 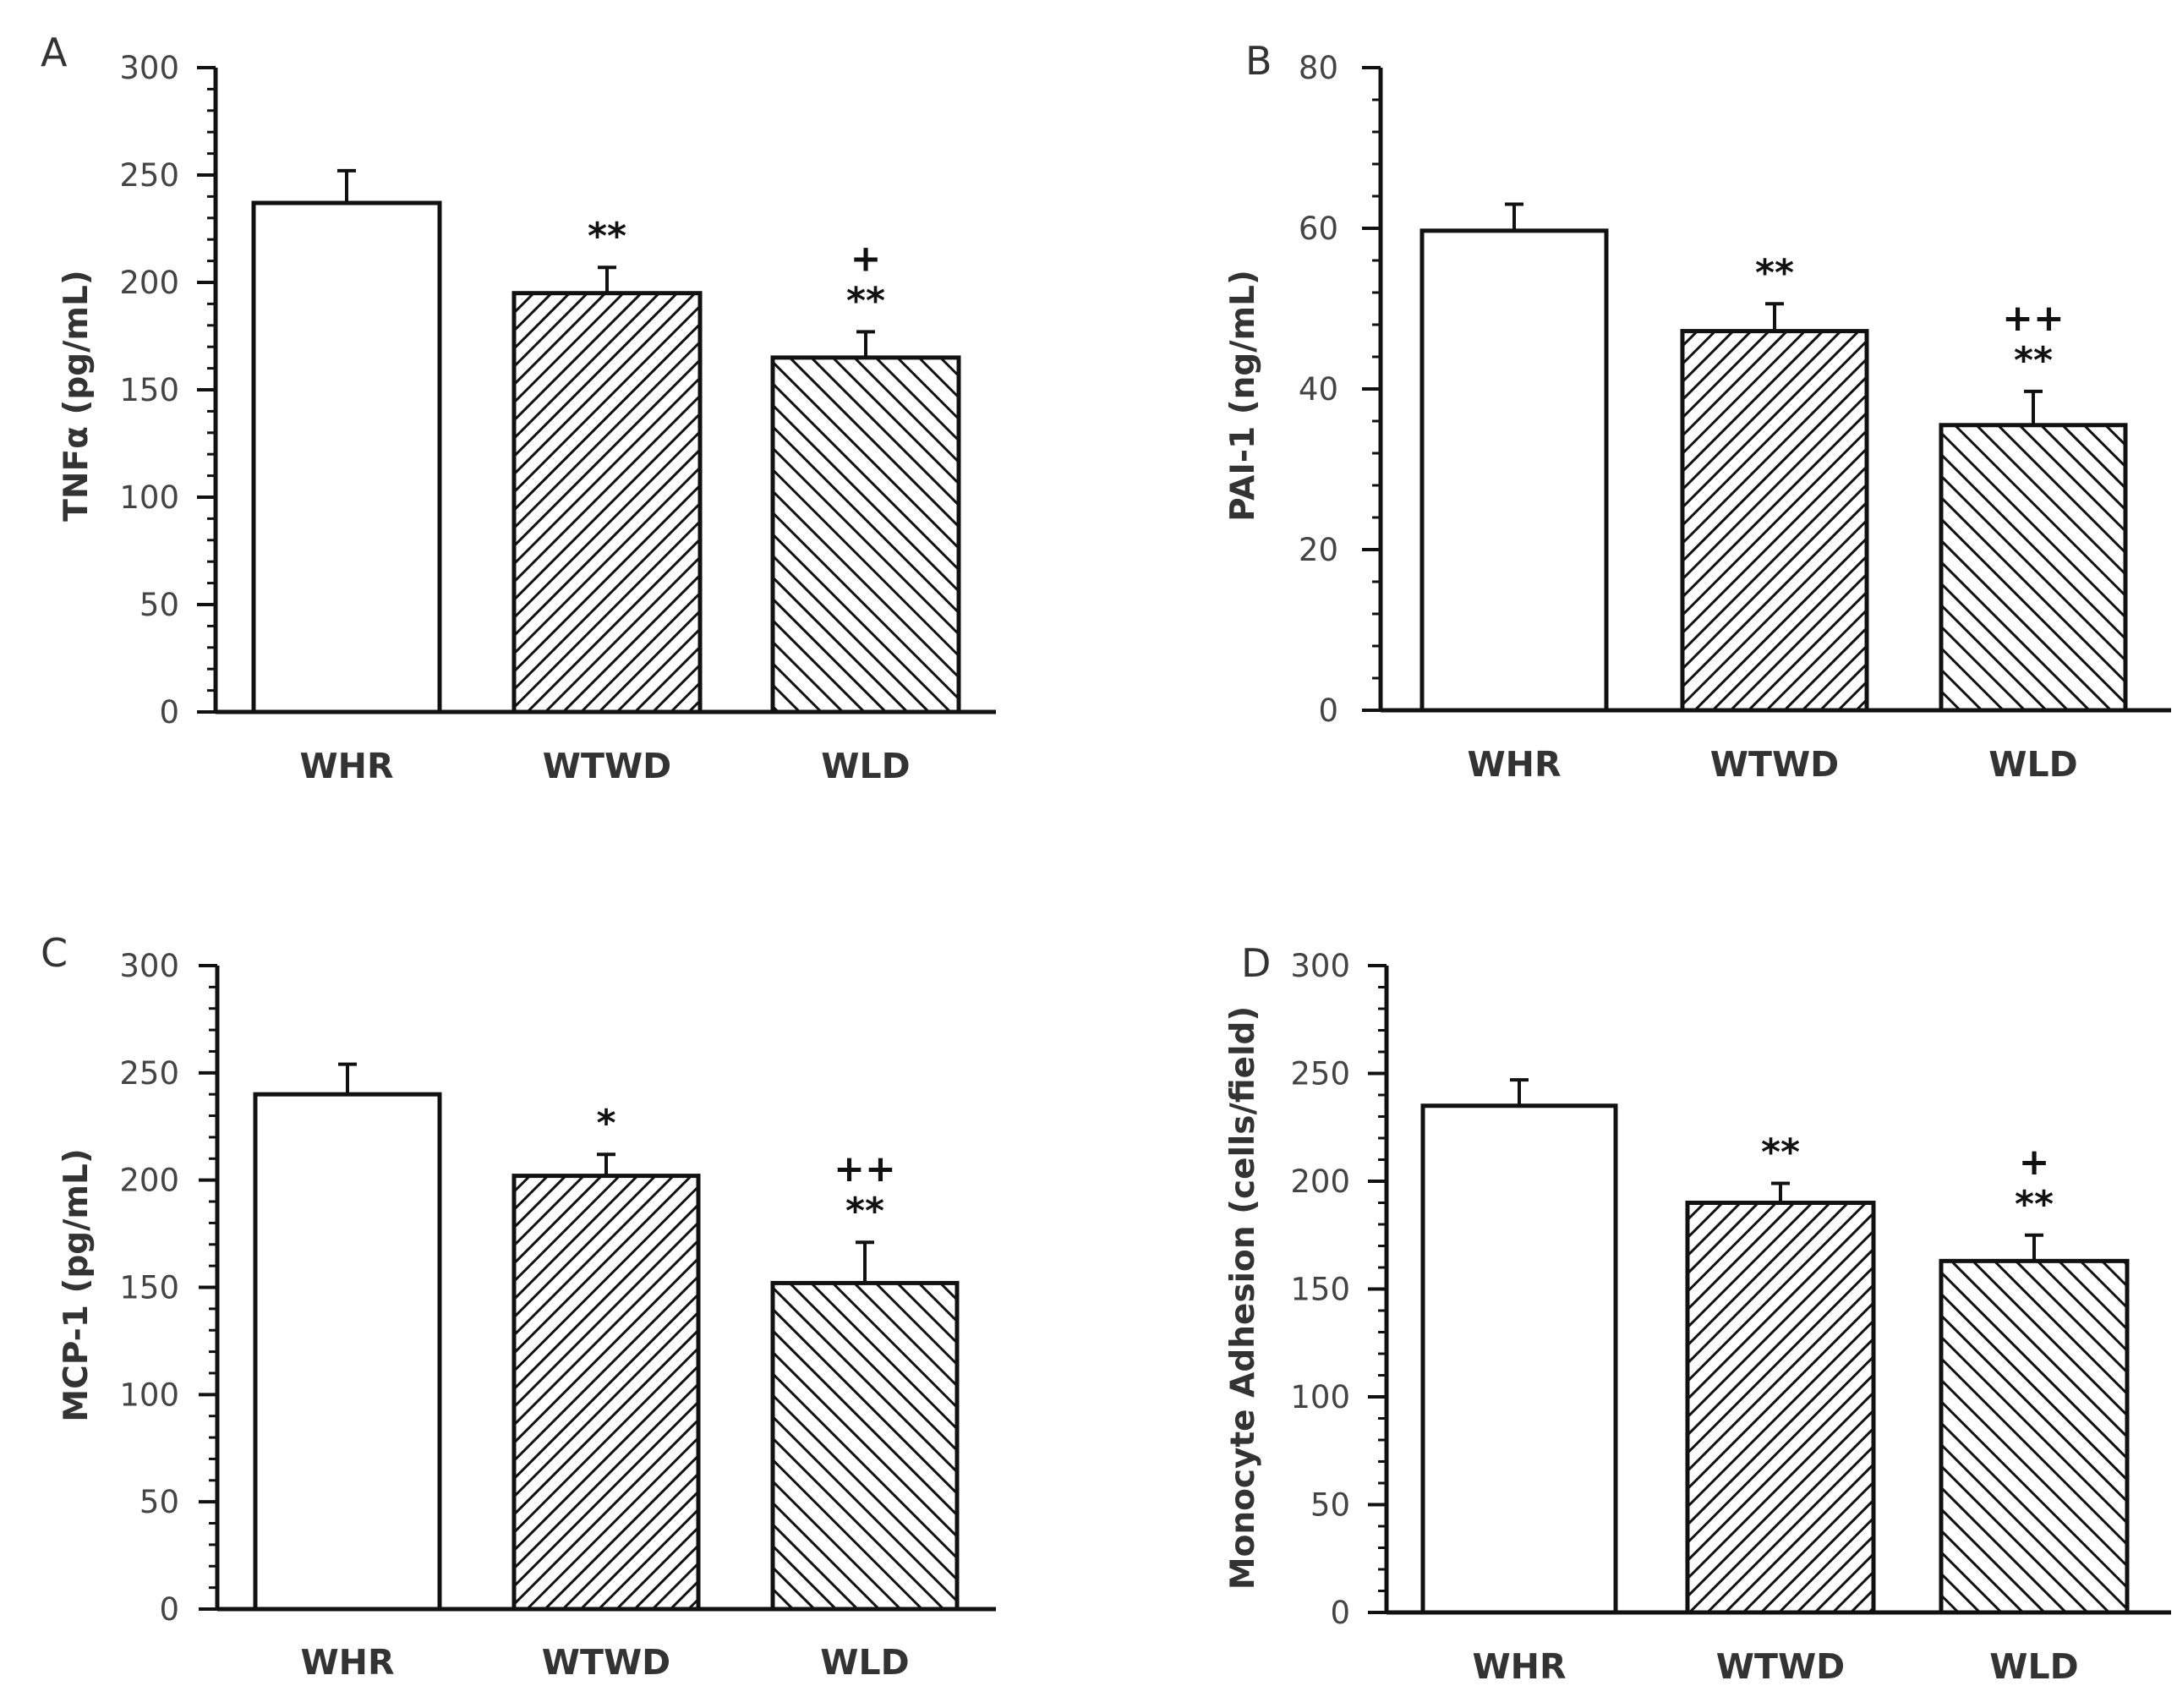 What do you see at coordinates (605, 1123) in the screenshot?
I see `significance-label: *` at bounding box center [605, 1123].